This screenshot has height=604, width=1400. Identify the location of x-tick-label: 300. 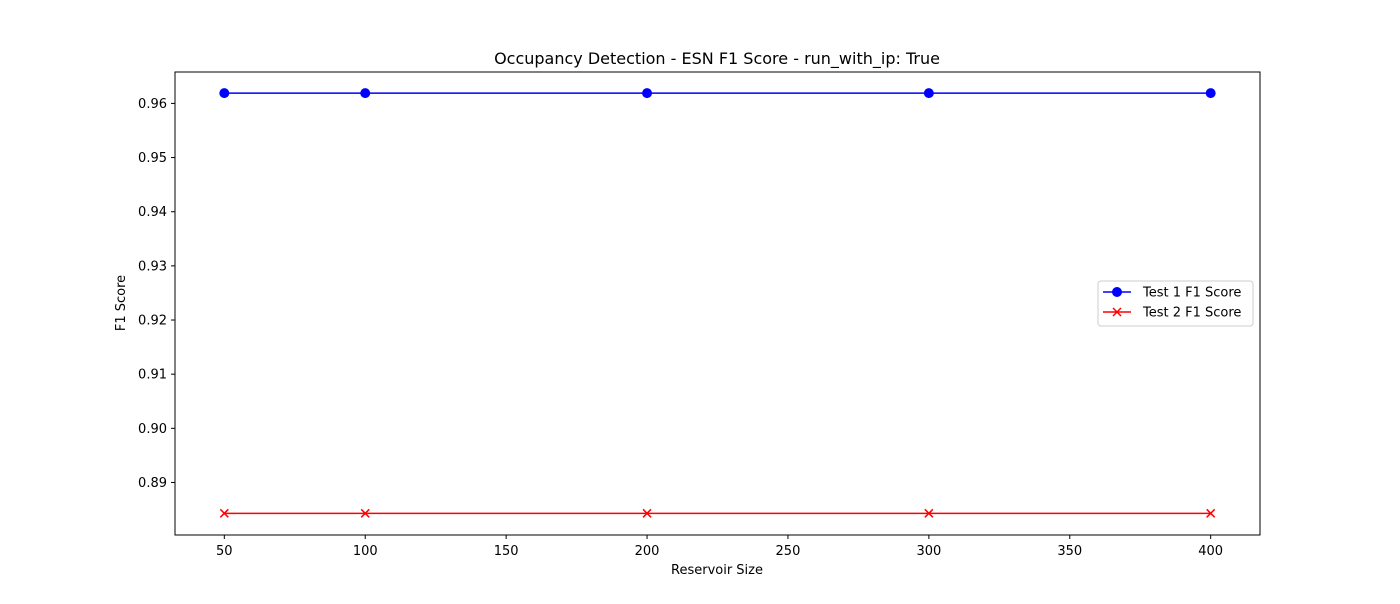
(928, 551).